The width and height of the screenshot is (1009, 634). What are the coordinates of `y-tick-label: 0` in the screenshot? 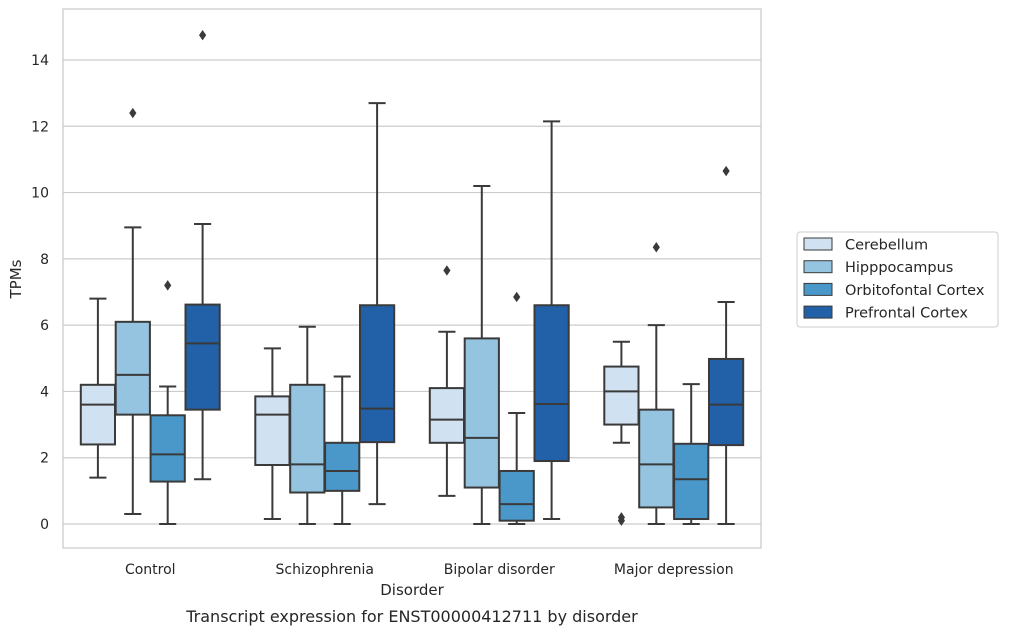 It's located at (44, 525).